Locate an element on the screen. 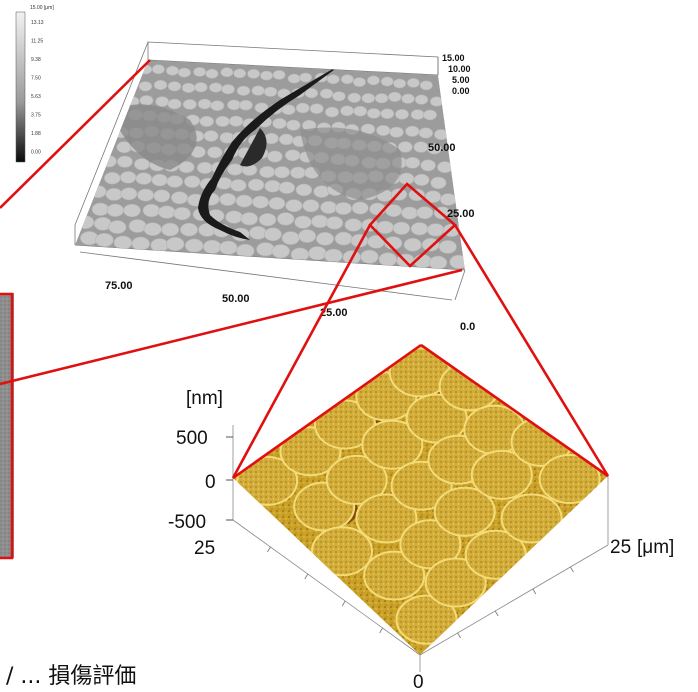 Image resolution: width=698 pixels, height=692 pixels. y-tick-50: 50.00 is located at coordinates (442, 148).